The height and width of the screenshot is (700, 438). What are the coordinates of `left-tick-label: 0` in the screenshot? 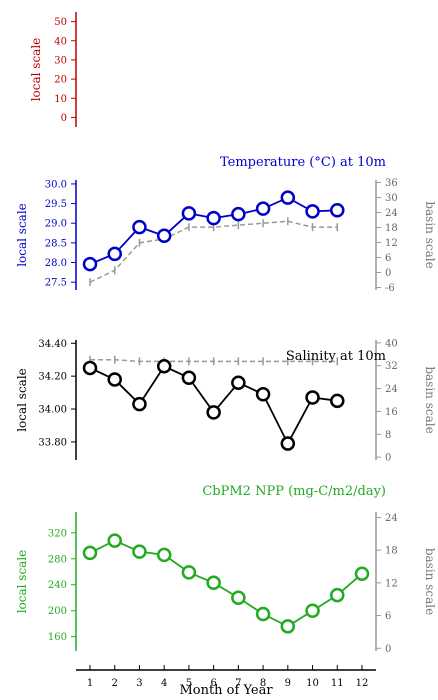 It's located at (64, 118).